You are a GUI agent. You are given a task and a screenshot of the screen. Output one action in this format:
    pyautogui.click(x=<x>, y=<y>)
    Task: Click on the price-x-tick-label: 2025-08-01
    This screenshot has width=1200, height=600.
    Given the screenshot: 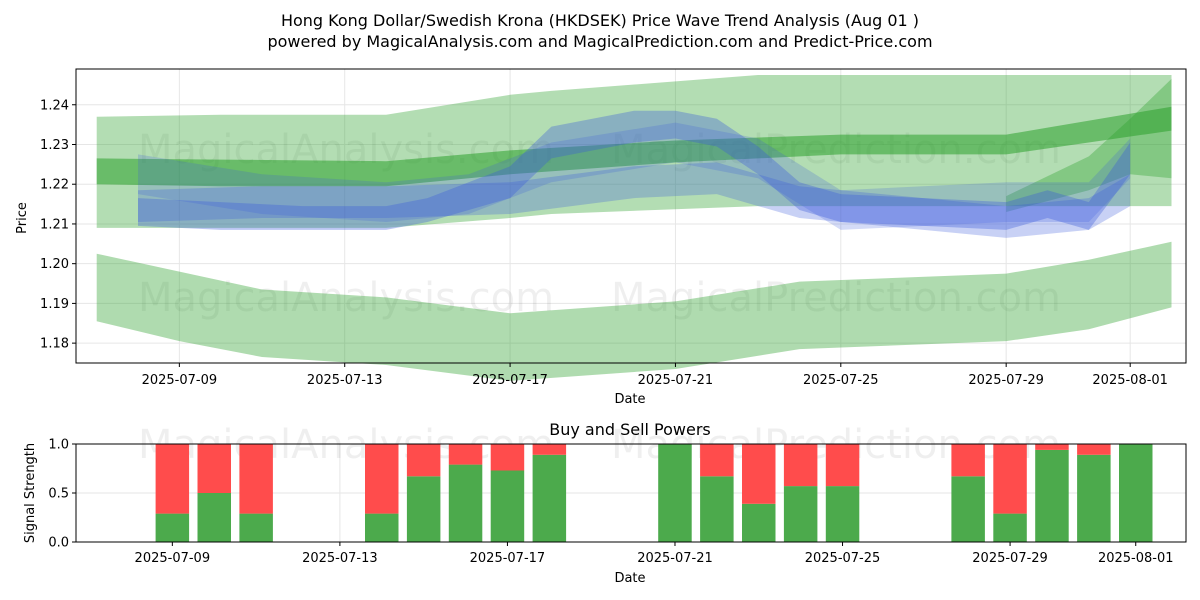 What is the action you would take?
    pyautogui.click(x=1130, y=380)
    